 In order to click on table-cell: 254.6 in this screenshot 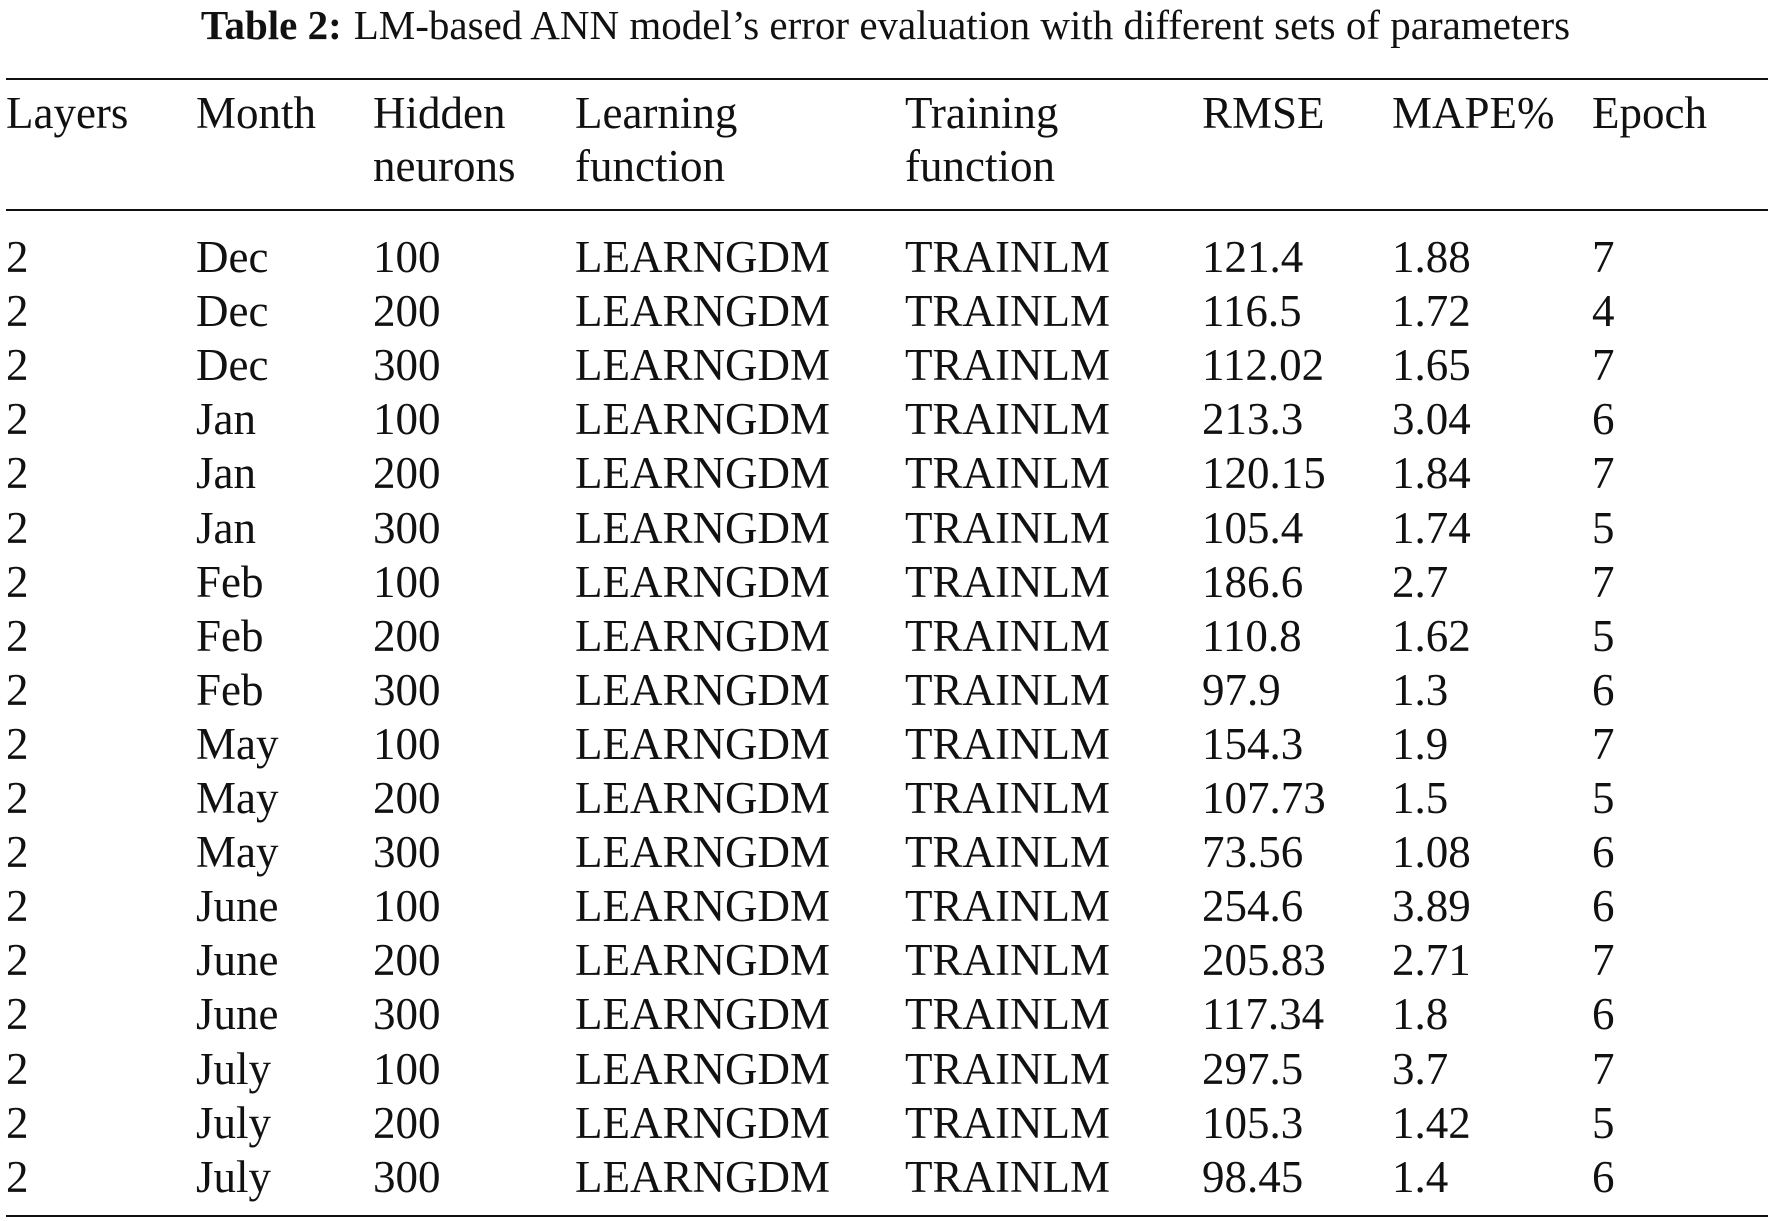, I will do `click(1253, 906)`.